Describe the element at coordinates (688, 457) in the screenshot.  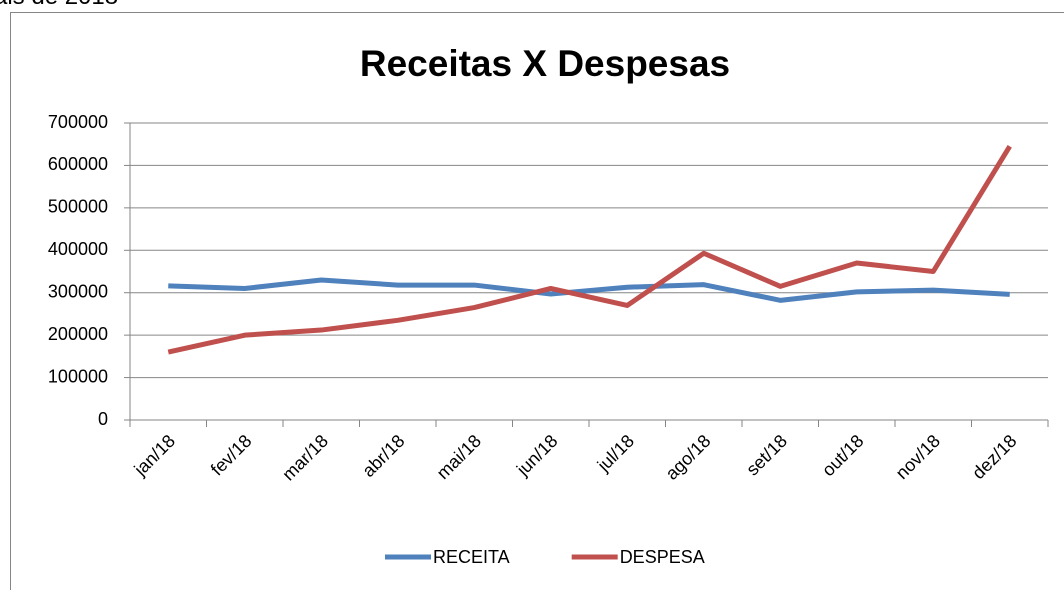
I see `x-tick-label: ago/18` at that location.